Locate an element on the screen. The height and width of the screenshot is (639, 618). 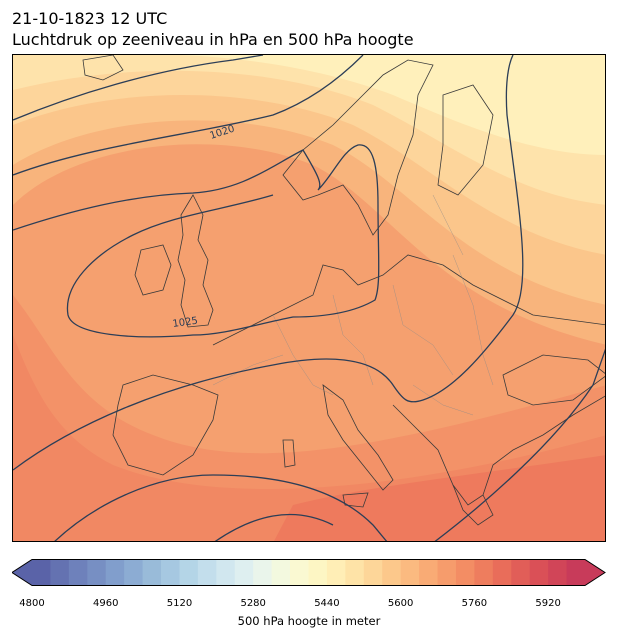
coastline-sicily is located at coordinates (355, 500).